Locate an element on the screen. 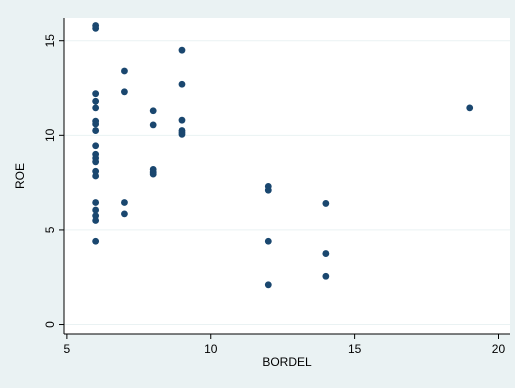 The width and height of the screenshot is (515, 388). x-tick-label: 20 is located at coordinates (499, 349).